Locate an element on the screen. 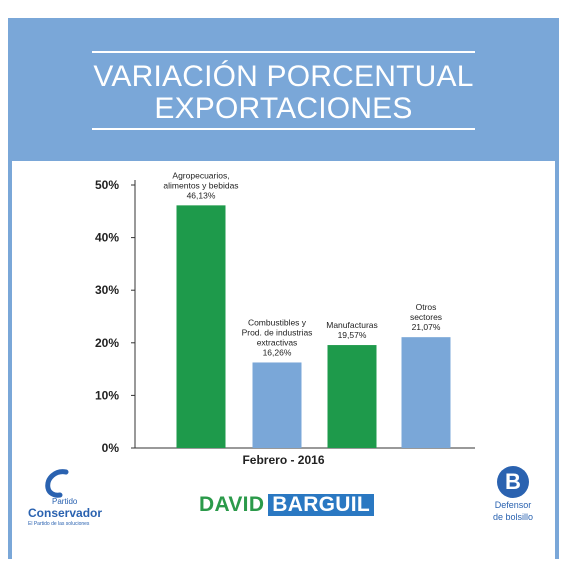 This screenshot has height=567, width=567. x-axis-label: Febrero - 2016 is located at coordinates (283, 460).